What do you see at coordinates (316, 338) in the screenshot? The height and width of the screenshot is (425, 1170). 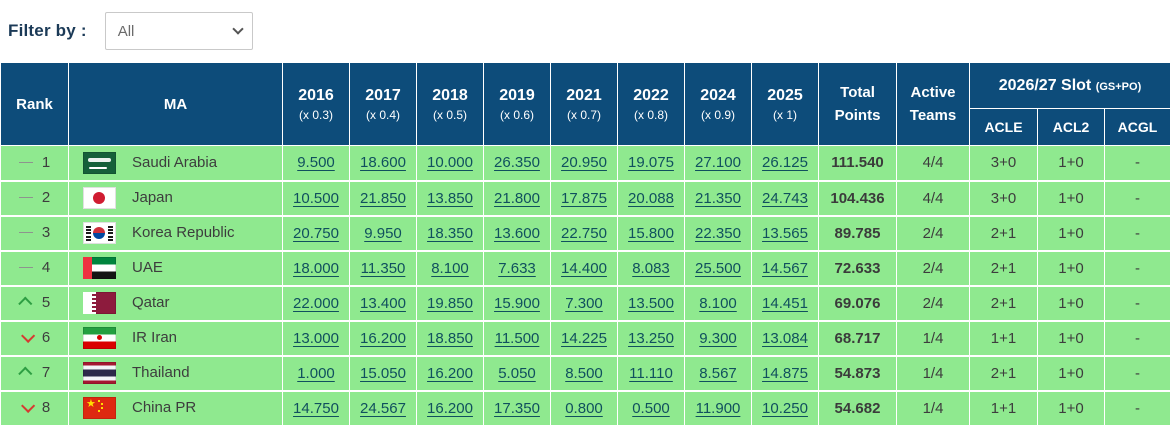 I see `score-link: 13.000` at bounding box center [316, 338].